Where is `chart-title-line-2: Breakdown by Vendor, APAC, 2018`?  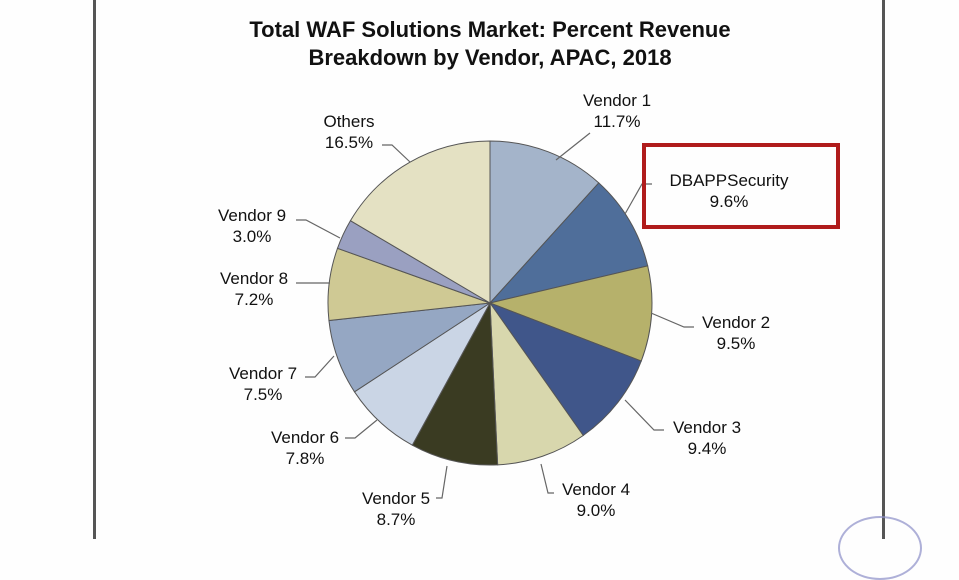 chart-title-line-2: Breakdown by Vendor, APAC, 2018 is located at coordinates (490, 57).